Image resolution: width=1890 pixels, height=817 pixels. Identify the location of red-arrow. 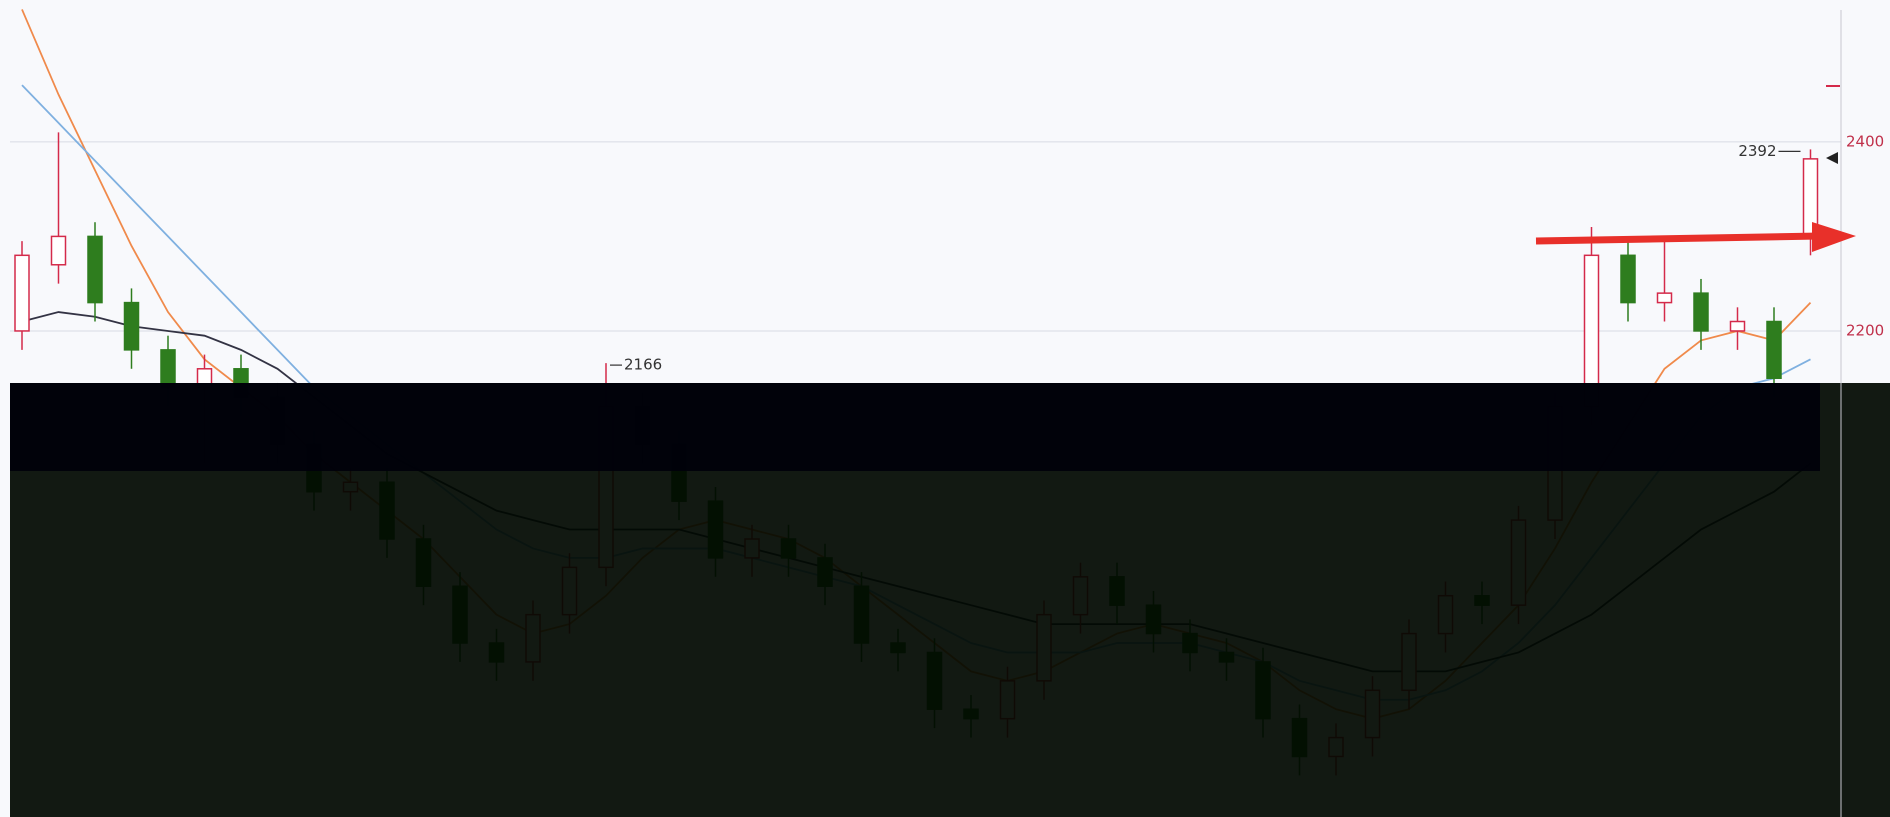
(1695, 237).